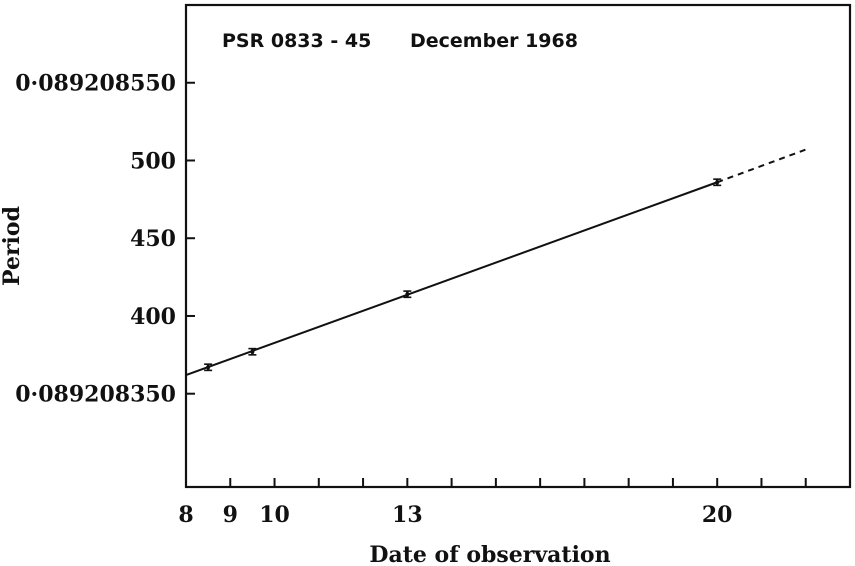 This screenshot has width=855, height=566. Describe the element at coordinates (12, 246) in the screenshot. I see `y-axis-title: Period` at that location.